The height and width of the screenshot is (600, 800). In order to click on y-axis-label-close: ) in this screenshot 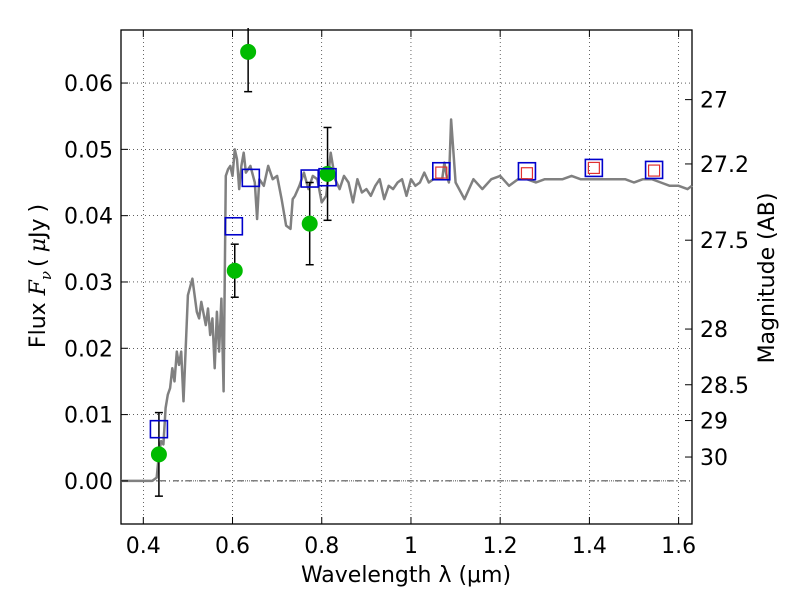, I will do `click(38, 208)`.